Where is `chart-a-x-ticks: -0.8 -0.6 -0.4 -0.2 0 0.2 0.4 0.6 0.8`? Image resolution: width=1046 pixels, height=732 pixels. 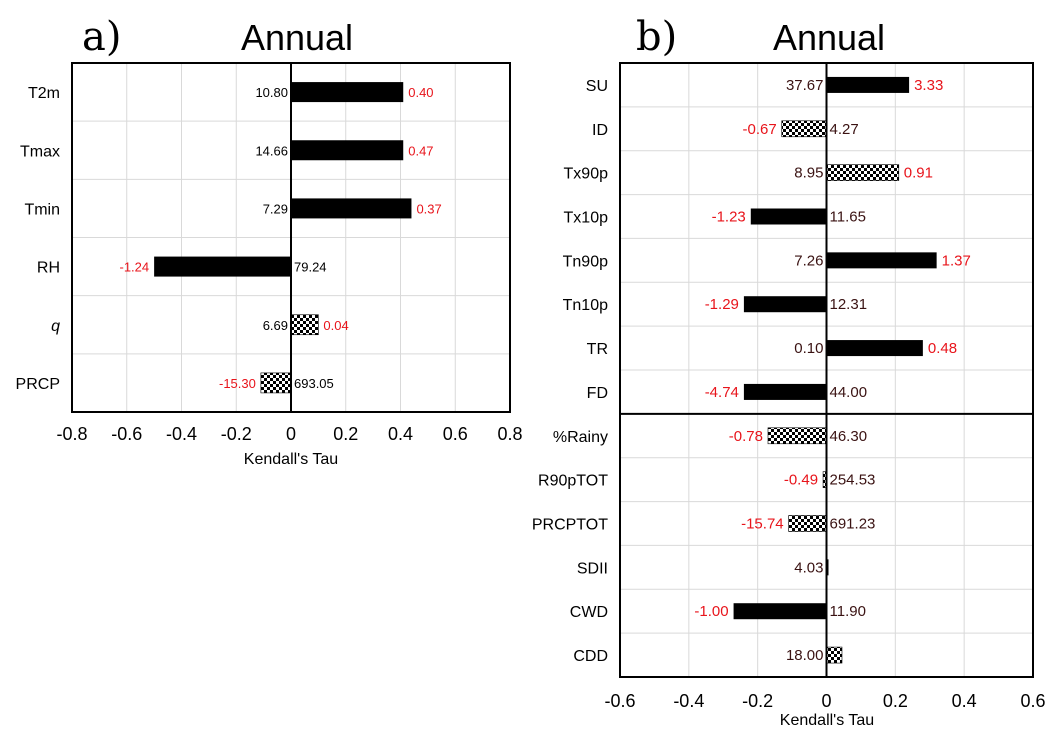
chart-a-x-ticks: -0.8 -0.6 -0.4 -0.2 0 0.2 0.4 0.6 0.8 is located at coordinates (289, 434).